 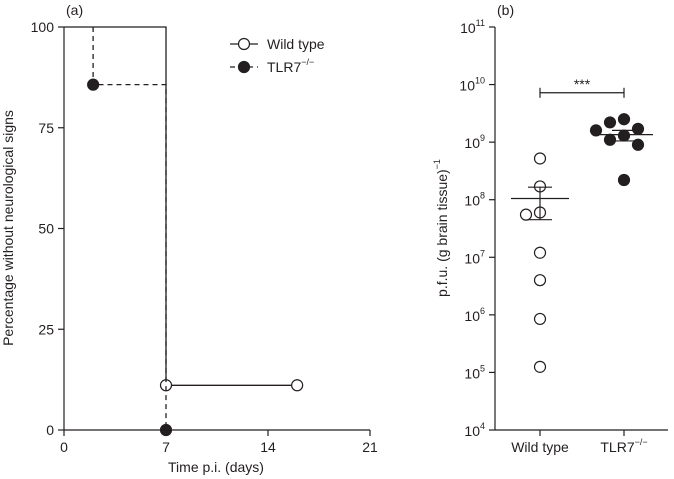 What do you see at coordinates (129, 228) in the screenshot?
I see `tlr7-survival-line` at bounding box center [129, 228].